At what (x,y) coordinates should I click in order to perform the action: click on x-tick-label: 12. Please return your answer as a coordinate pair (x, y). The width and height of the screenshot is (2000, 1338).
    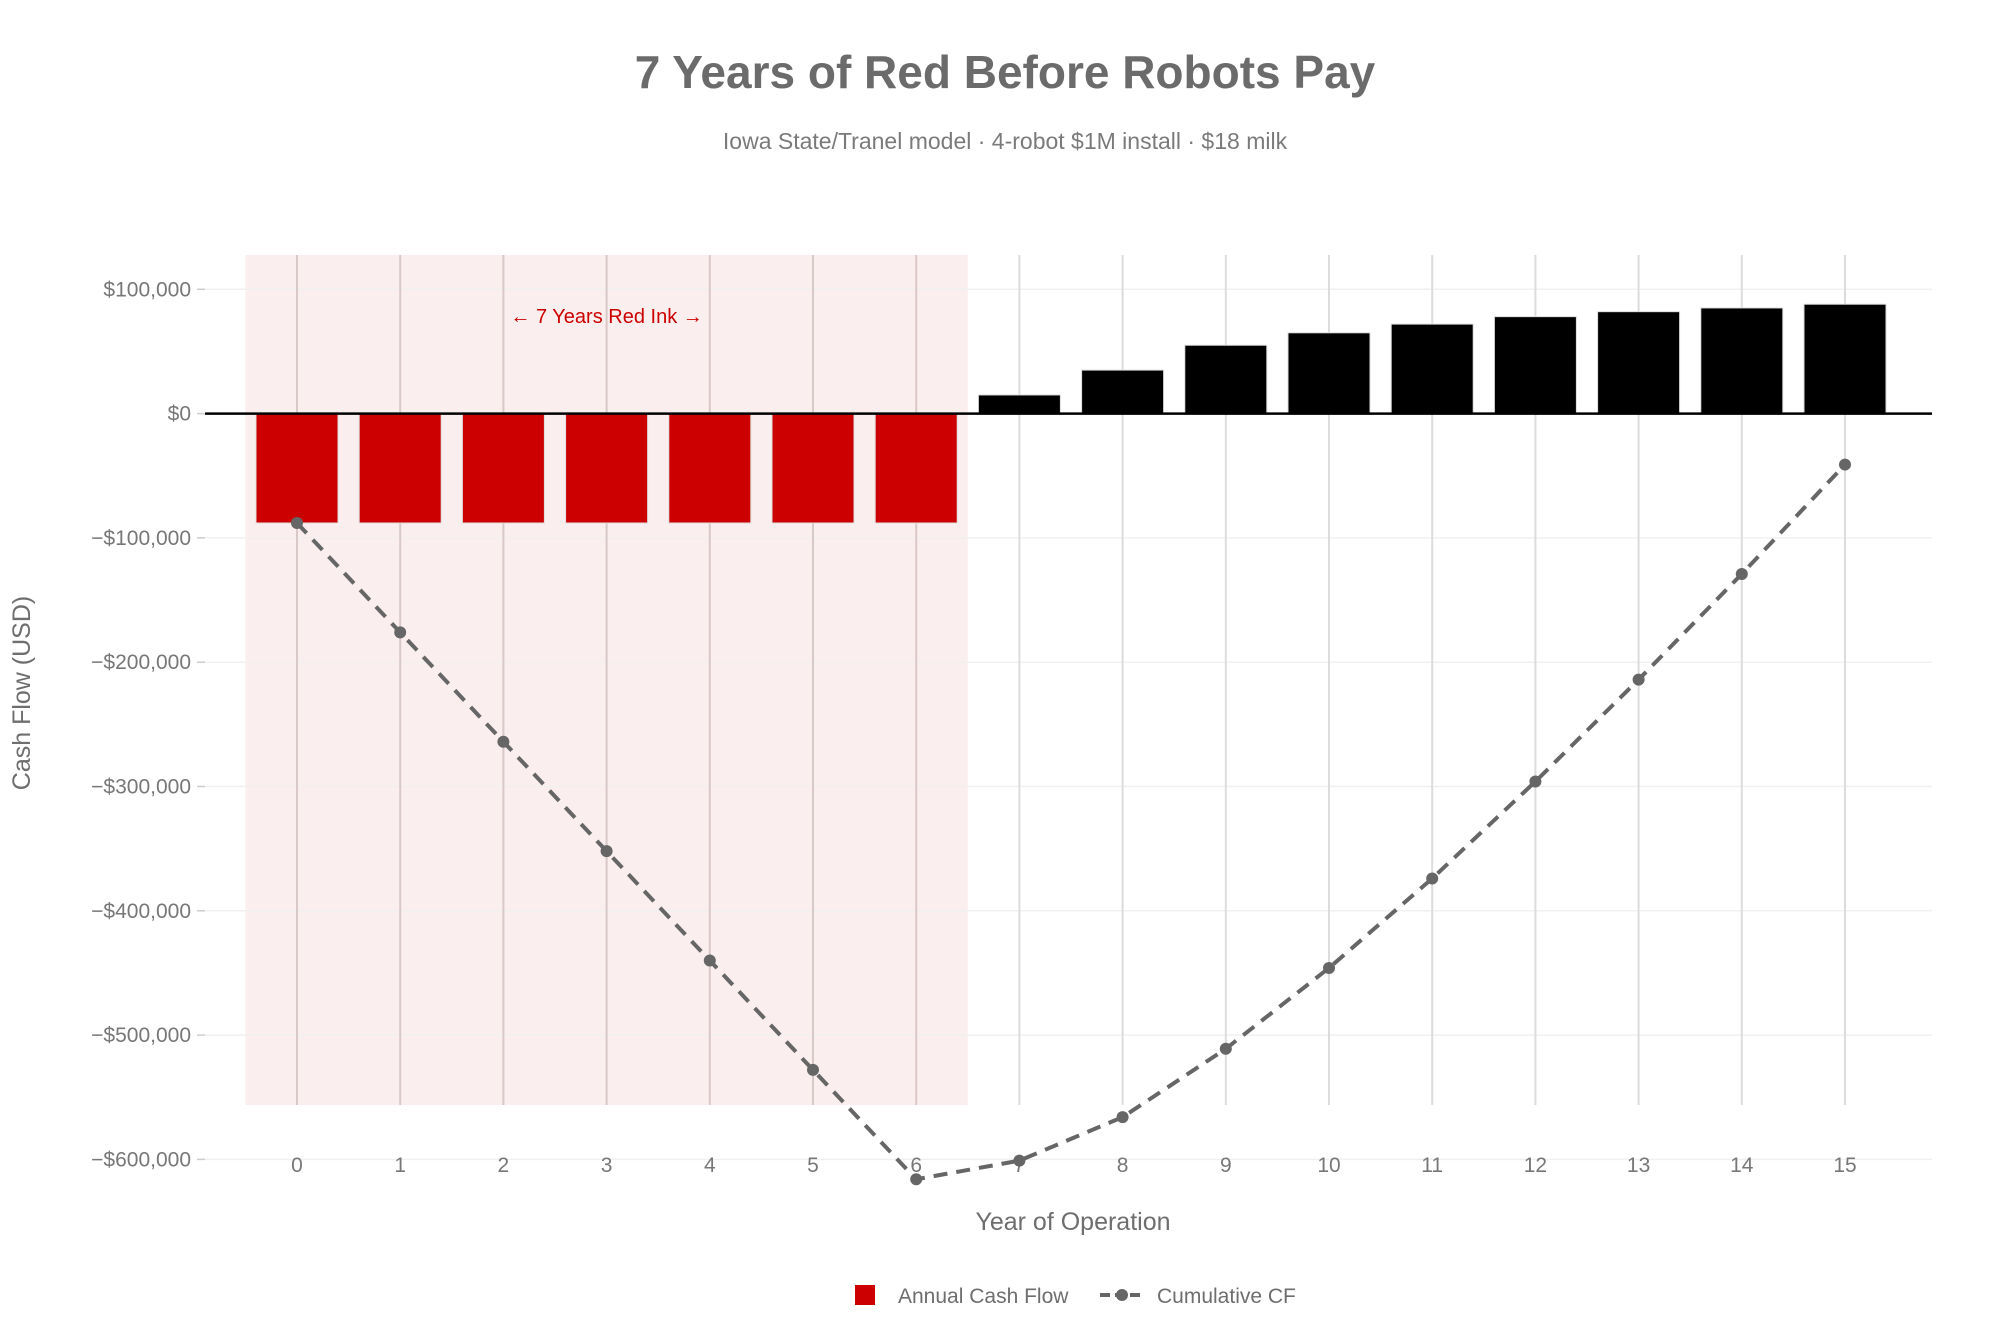
    Looking at the image, I should click on (1535, 1165).